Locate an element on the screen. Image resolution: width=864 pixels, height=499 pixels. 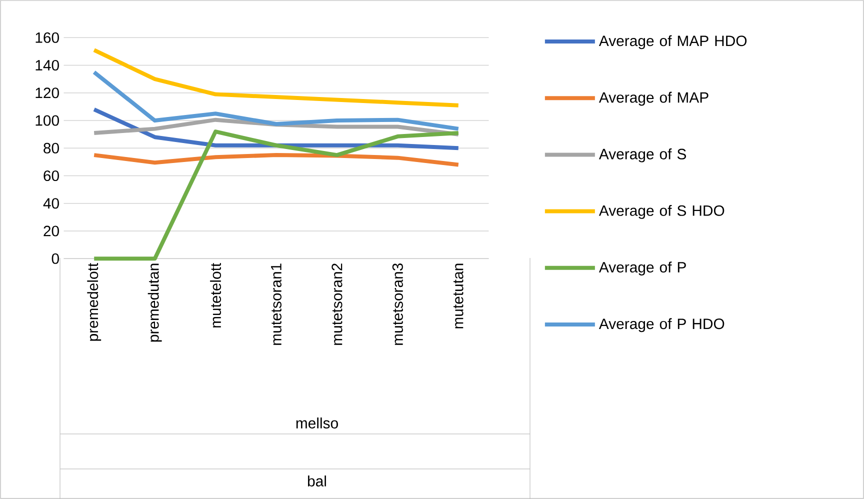
y-tick-label: 60 is located at coordinates (51, 176).